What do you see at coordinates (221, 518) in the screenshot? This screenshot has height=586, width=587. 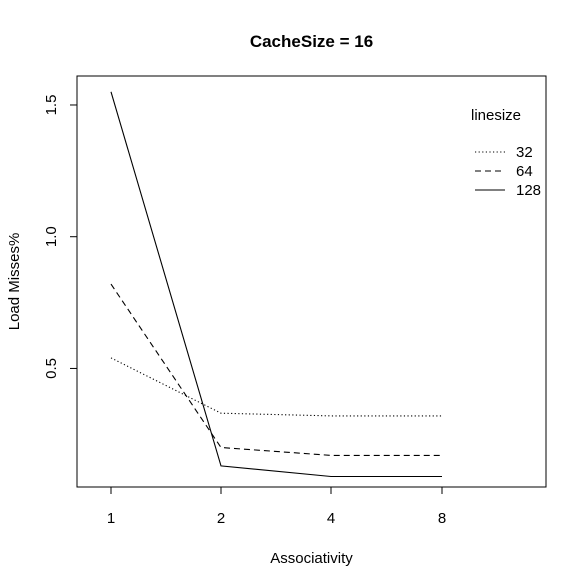 I see `x-tick-label: 2` at bounding box center [221, 518].